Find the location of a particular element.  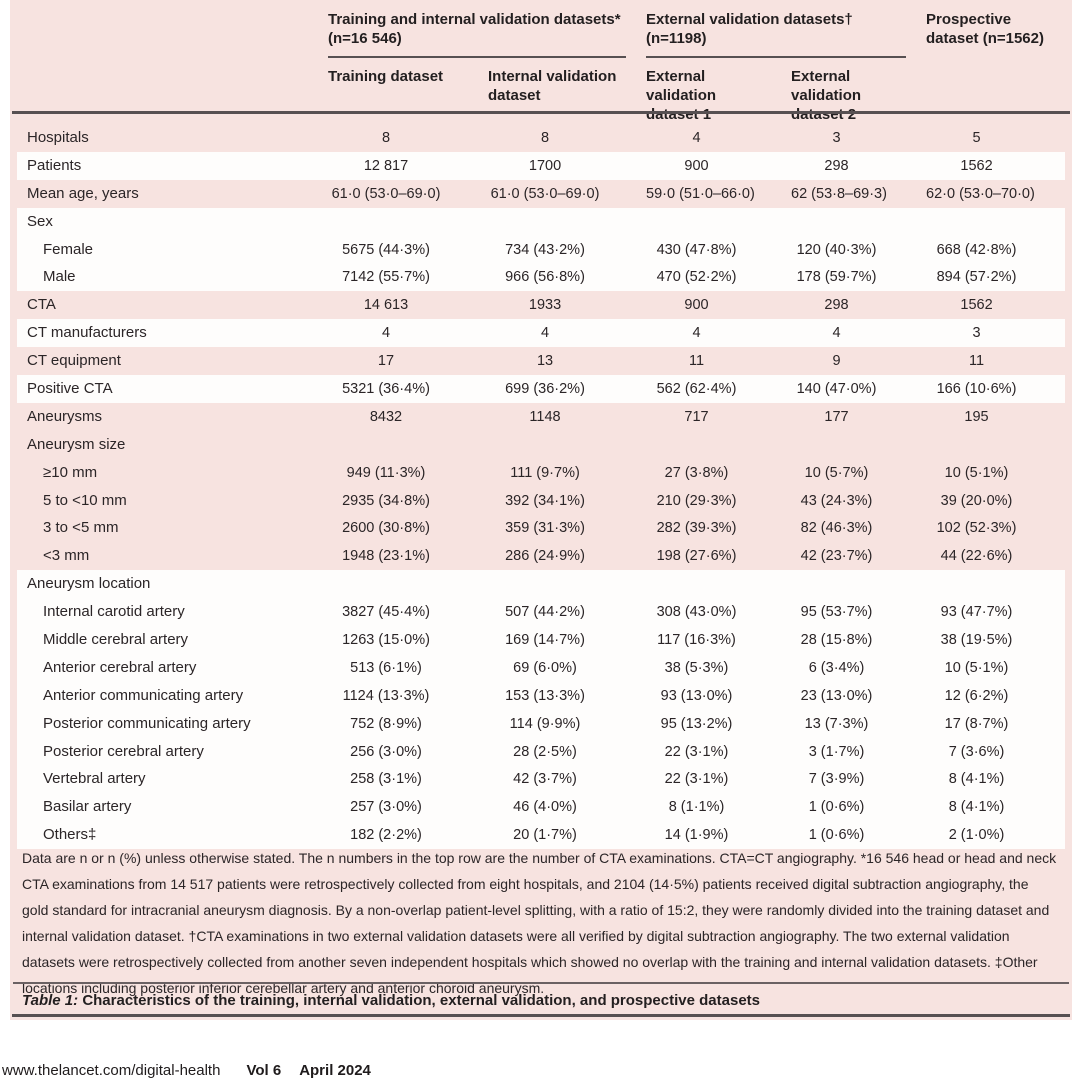

cell-value: 17 (8·7%) is located at coordinates (976, 723).